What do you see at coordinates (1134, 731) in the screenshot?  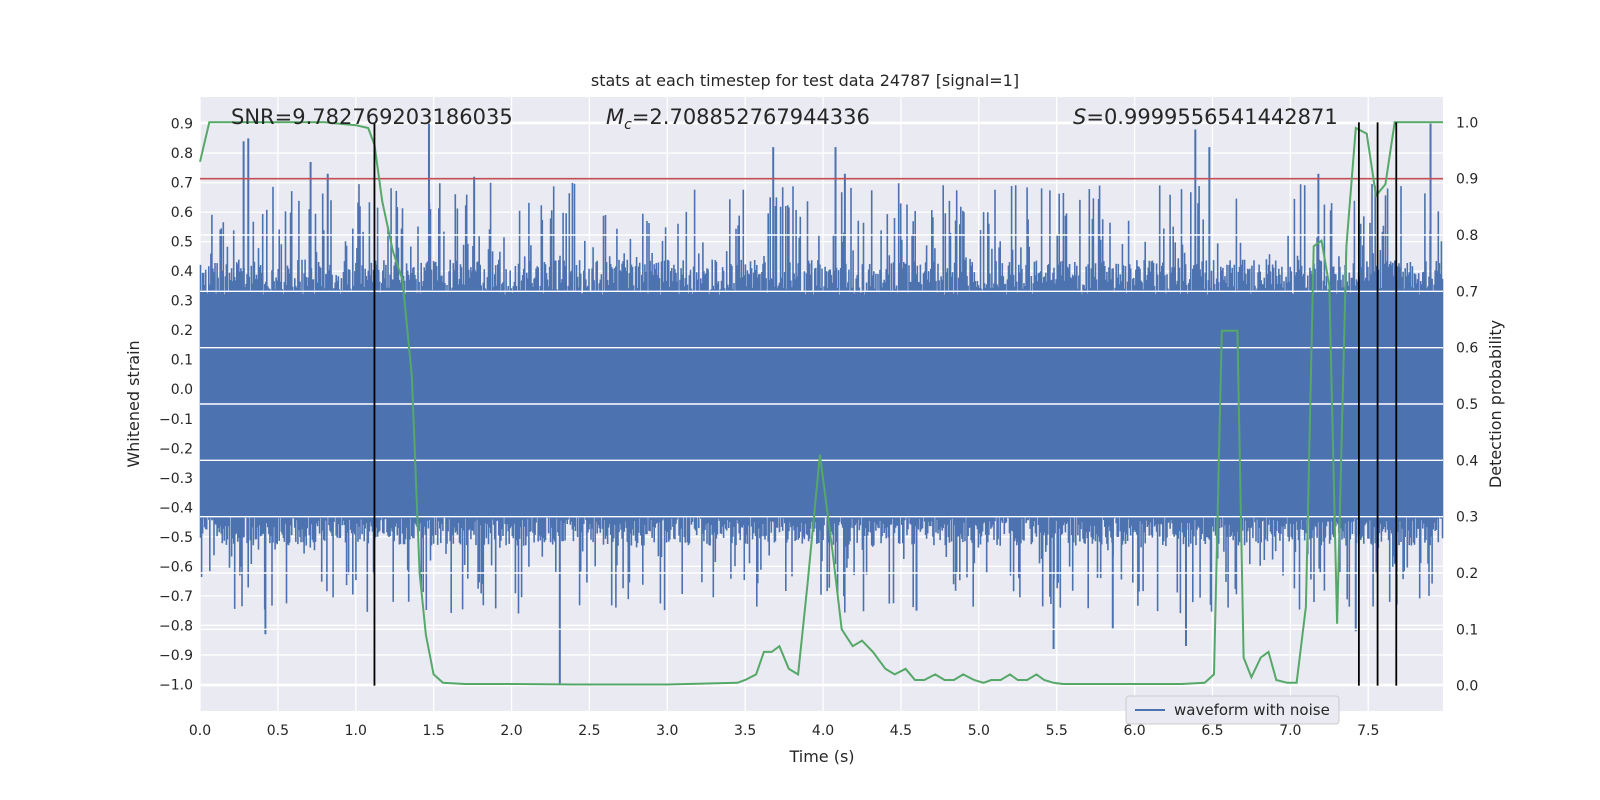 I see `x-tick-label: 6.0` at bounding box center [1134, 731].